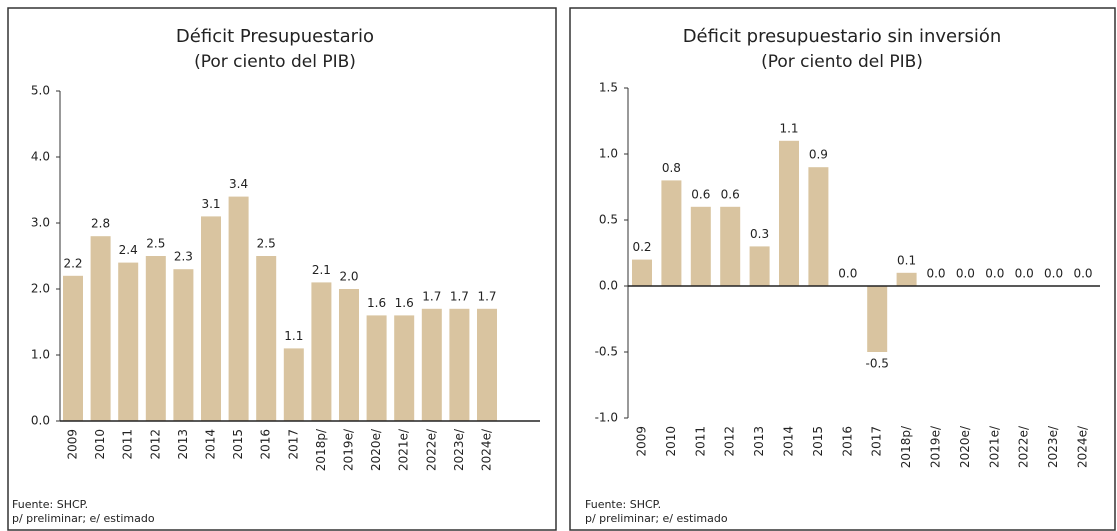 This screenshot has height=531, width=1117. What do you see at coordinates (100, 444) in the screenshot?
I see `x-tick-label: 2010` at bounding box center [100, 444].